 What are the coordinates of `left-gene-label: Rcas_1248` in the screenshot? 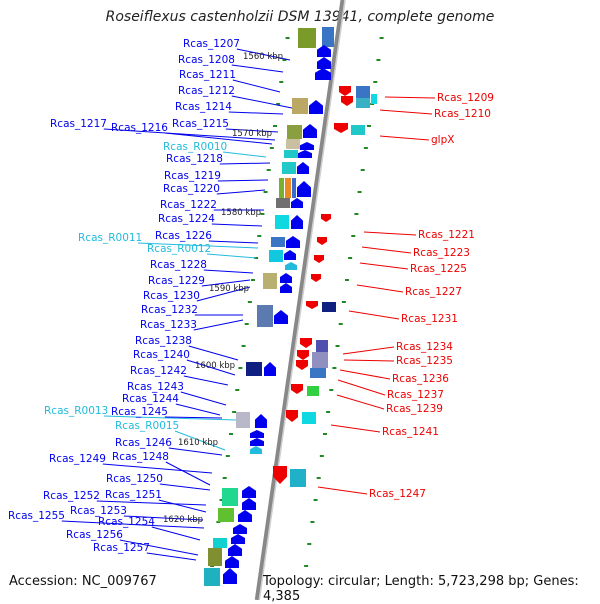 It's located at (140, 457).